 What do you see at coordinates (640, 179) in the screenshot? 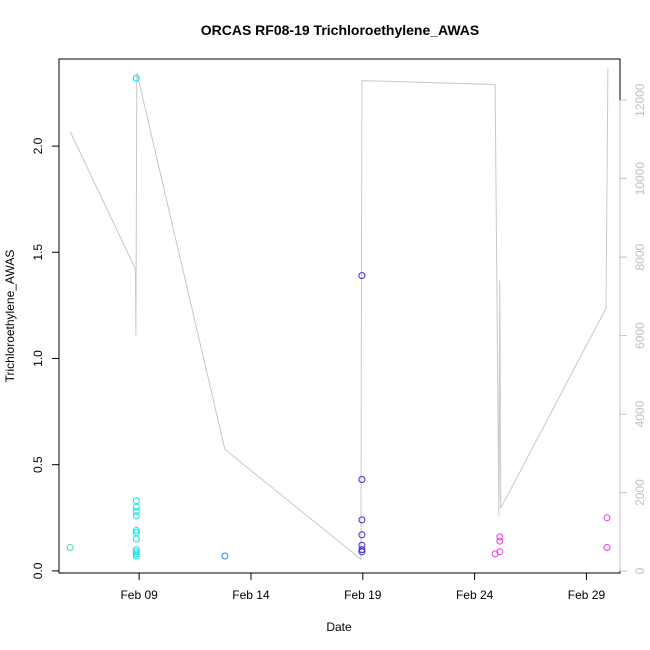
I see `right-y-tick-label: 10000` at bounding box center [640, 179].